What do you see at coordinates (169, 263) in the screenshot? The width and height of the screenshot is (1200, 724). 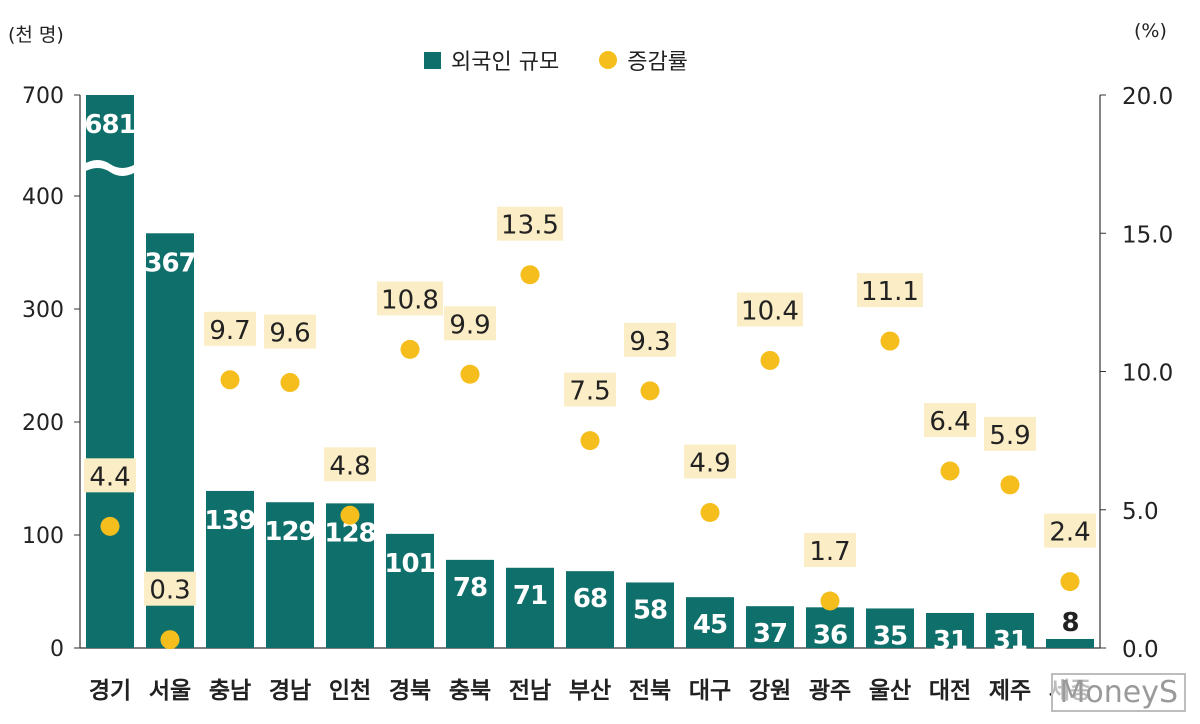 I see `bar-value-label: 367` at bounding box center [169, 263].